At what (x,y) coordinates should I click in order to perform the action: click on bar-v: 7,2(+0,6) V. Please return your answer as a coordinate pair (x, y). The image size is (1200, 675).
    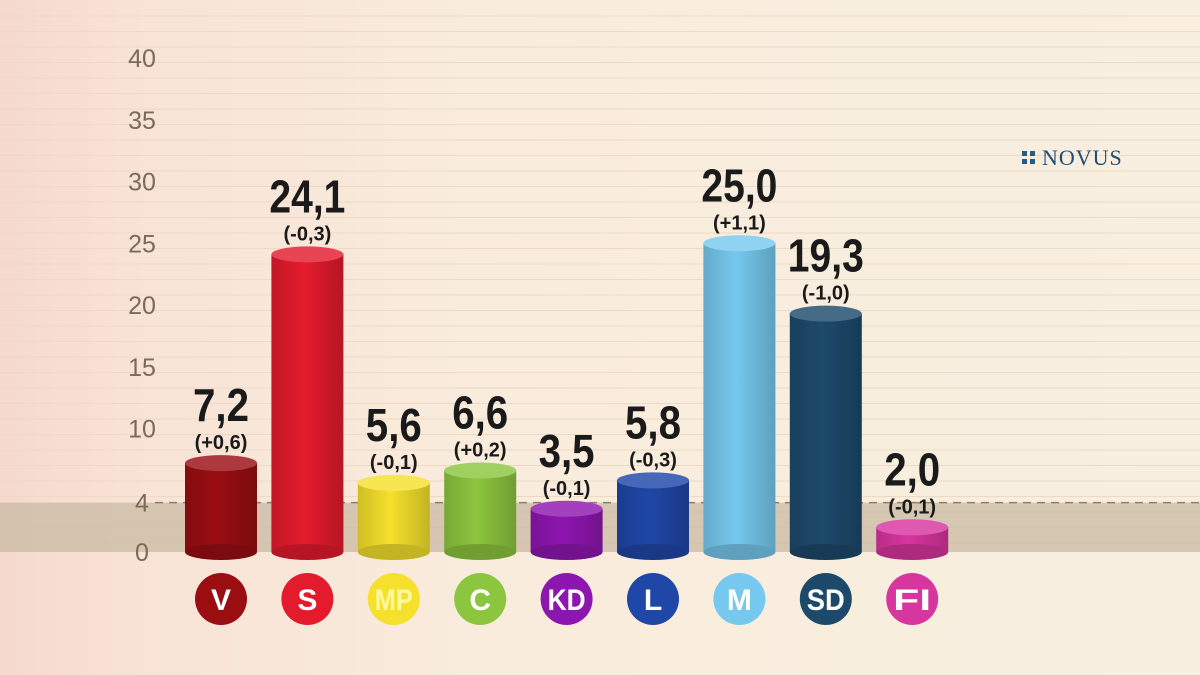
    Looking at the image, I should click on (221, 502).